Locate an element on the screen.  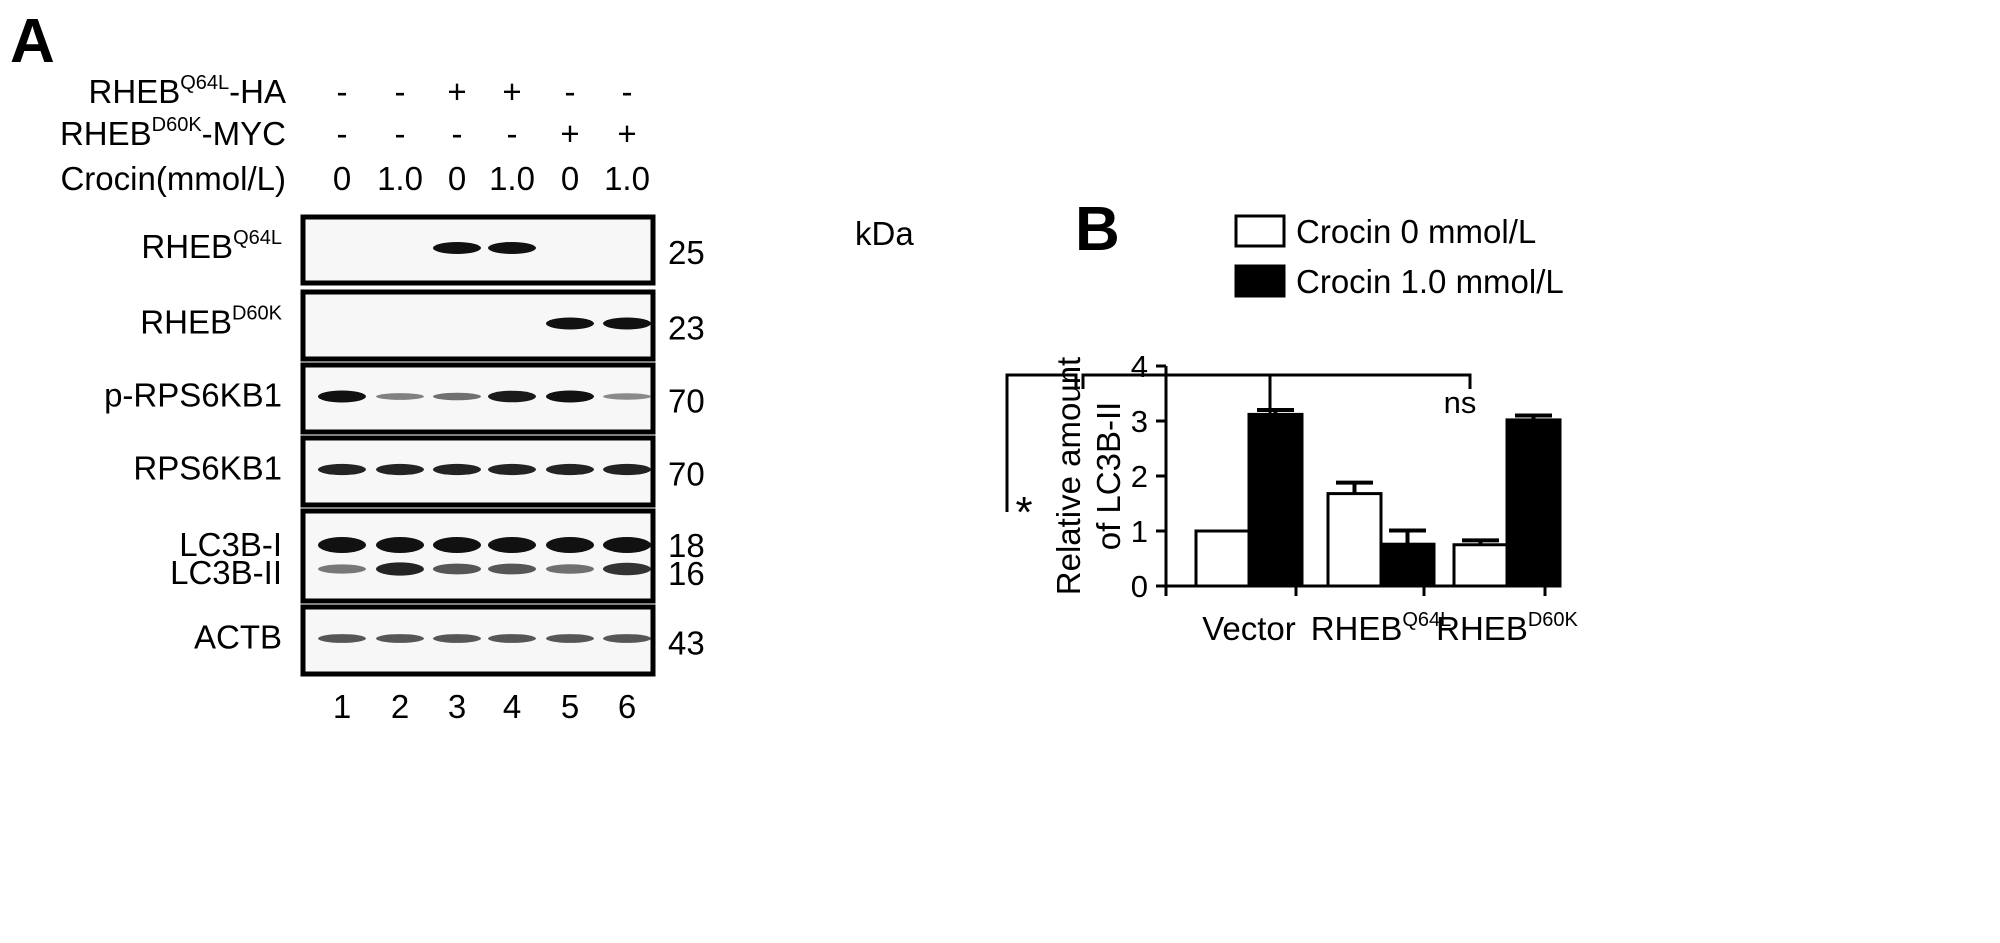
lane-number: 1 is located at coordinates (342, 706).